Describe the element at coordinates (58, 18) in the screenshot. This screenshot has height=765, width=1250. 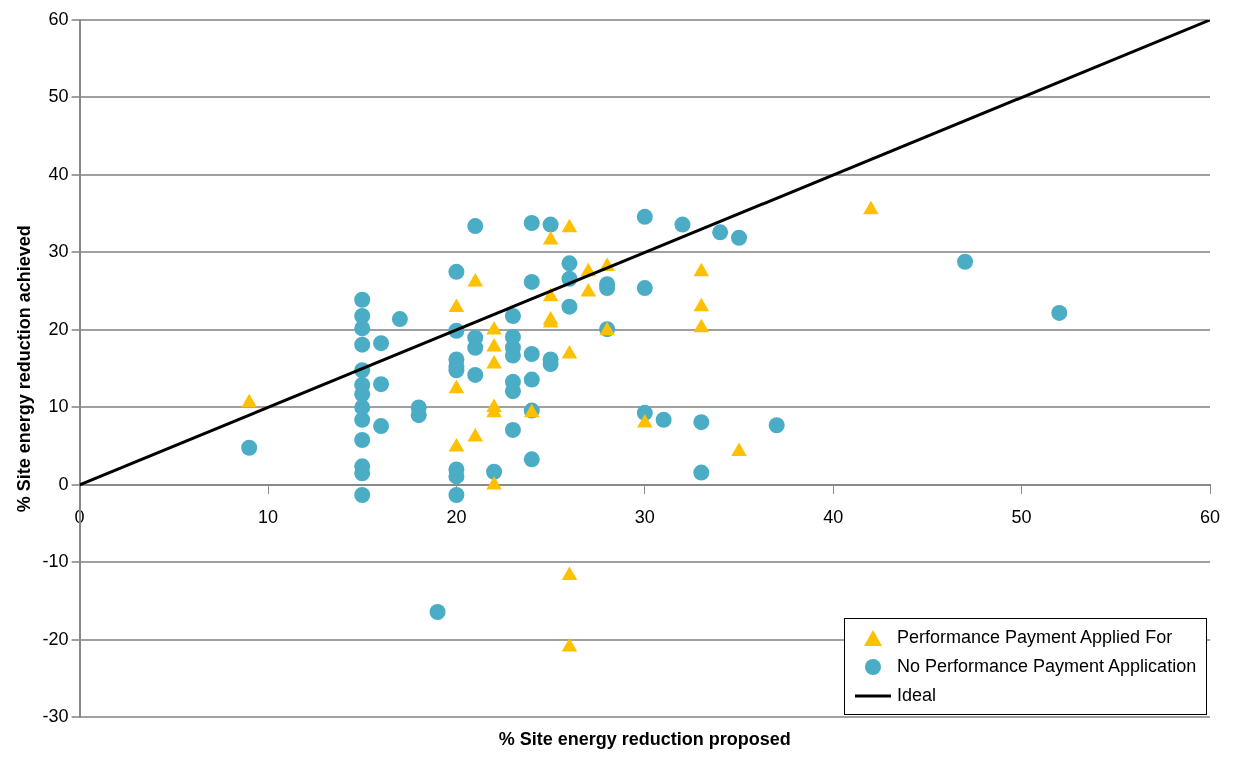
I see `y-tick-label: 60` at that location.